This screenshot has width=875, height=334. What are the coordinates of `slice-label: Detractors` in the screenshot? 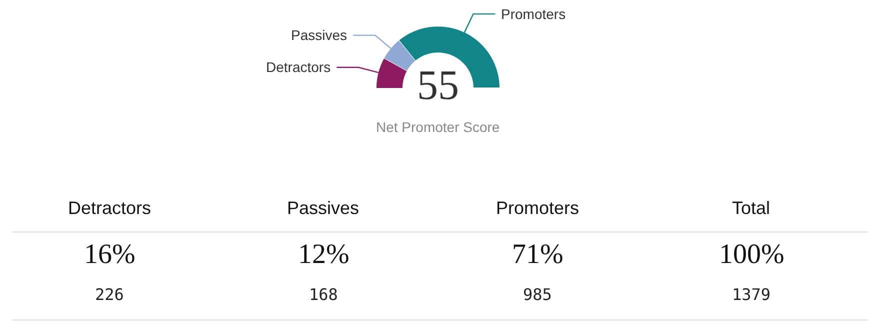 It's located at (298, 67).